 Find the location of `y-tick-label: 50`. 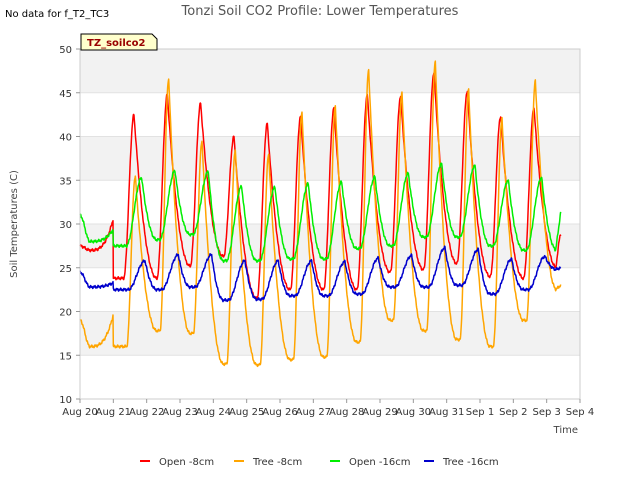

y-tick-label: 50 is located at coordinates (65, 50).